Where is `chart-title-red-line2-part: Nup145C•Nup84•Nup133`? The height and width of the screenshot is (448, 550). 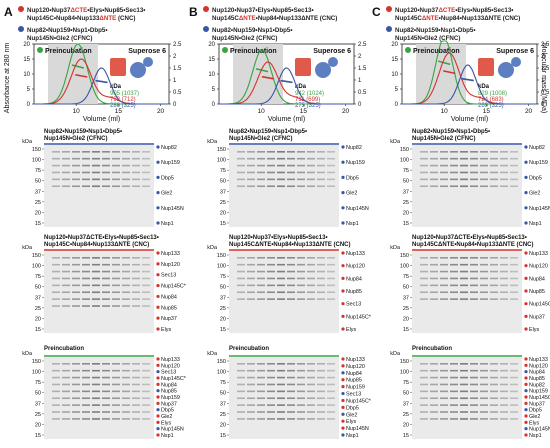 chart-title-red-line2-part: Nup145C•Nup84•Nup133 is located at coordinates (63, 18).